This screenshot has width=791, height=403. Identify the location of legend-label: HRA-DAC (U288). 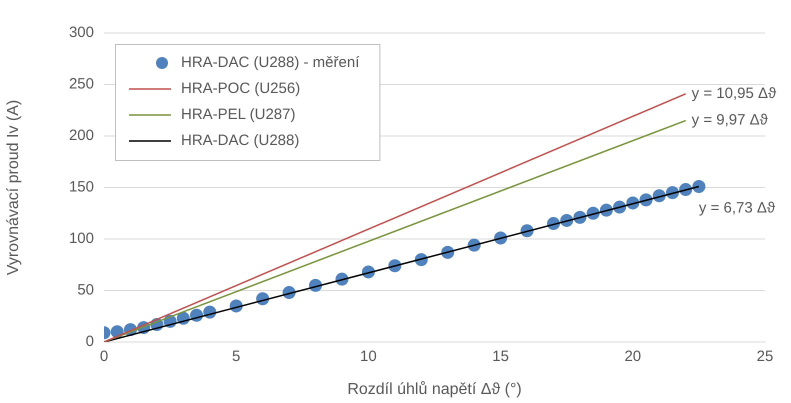
(240, 141).